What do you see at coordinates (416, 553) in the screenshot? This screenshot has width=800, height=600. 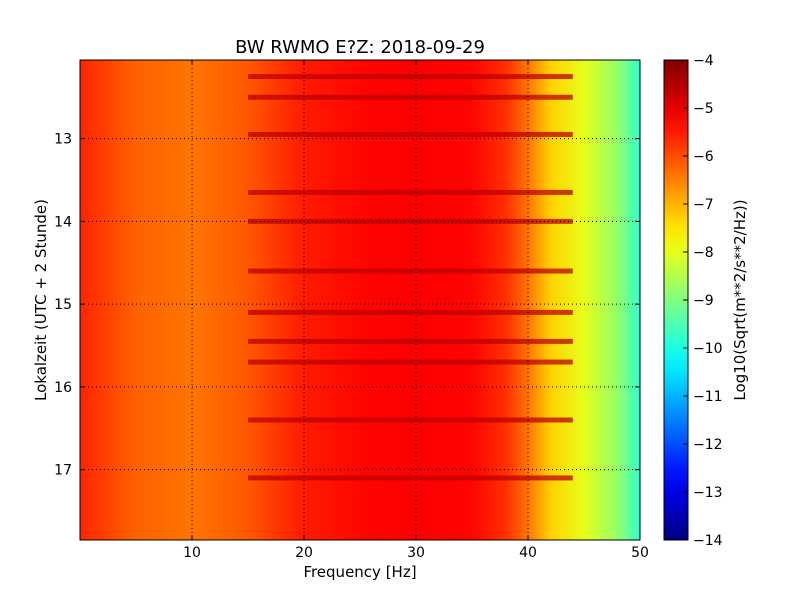 I see `x-tick-label: 30` at bounding box center [416, 553].